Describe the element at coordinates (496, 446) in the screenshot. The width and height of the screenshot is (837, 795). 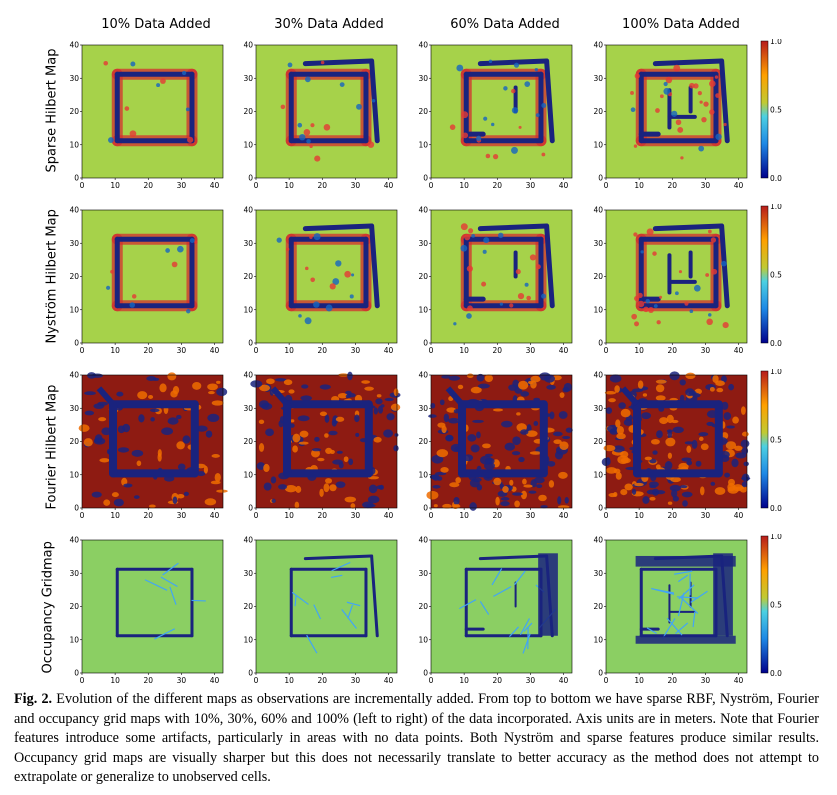
I see `panel-fourier-col3: 0 10 20 30 40 0 10 20 30 40` at that location.